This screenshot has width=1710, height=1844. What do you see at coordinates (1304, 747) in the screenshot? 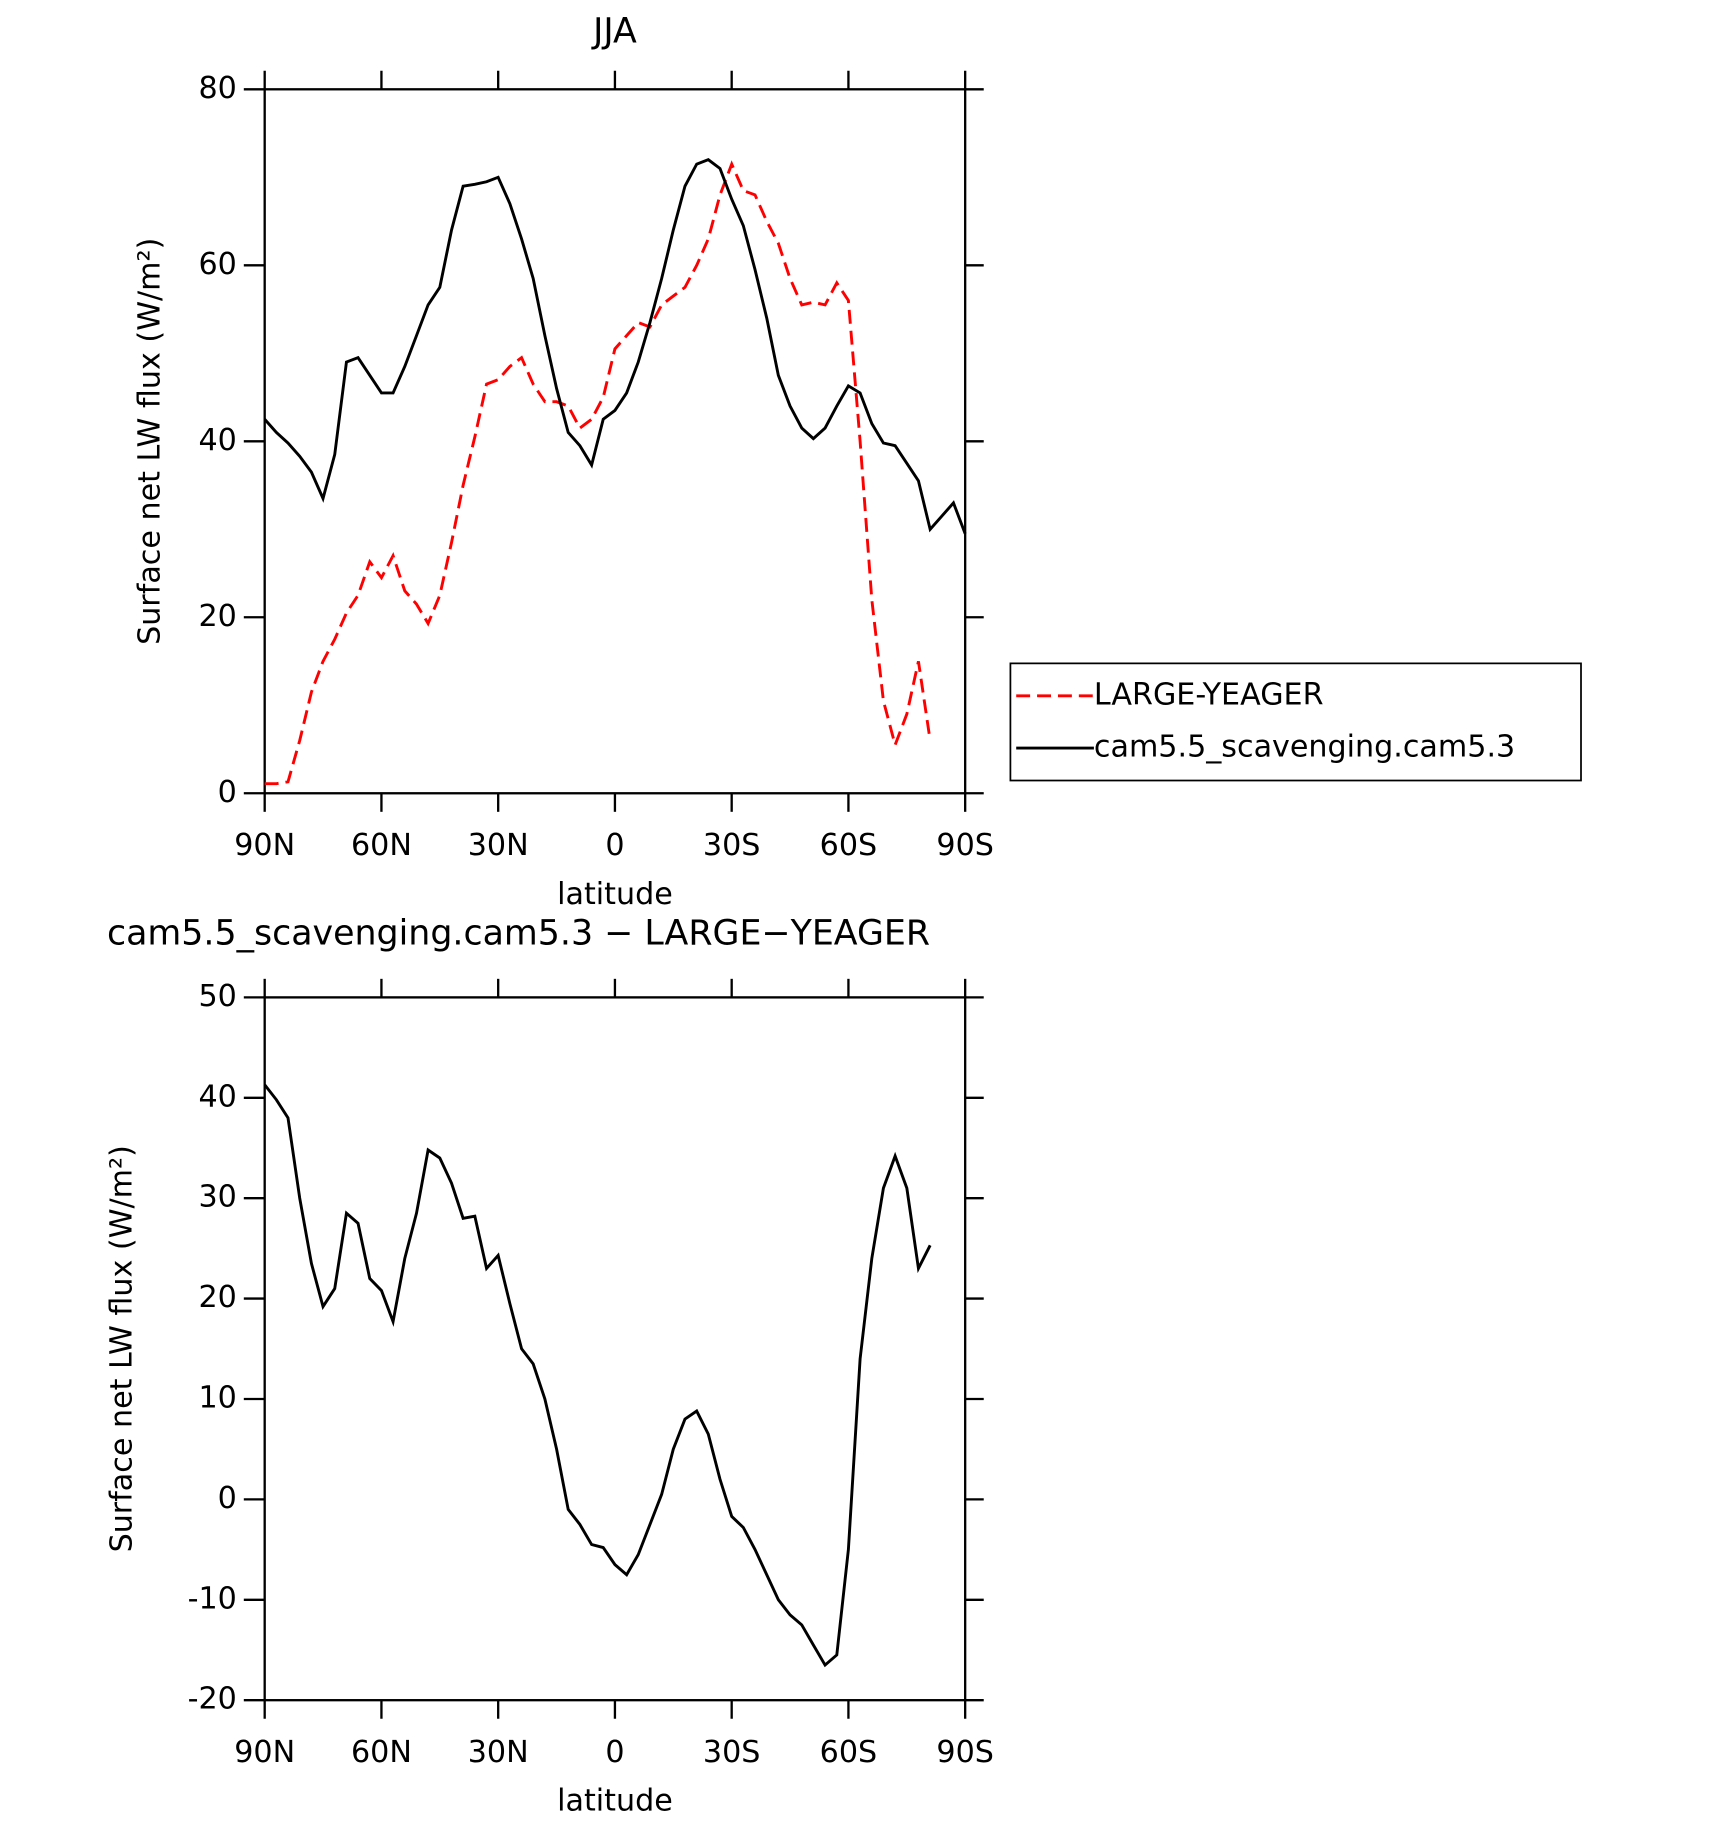
I see `legend-label: cam5.5_scavenging.cam5.3` at bounding box center [1304, 747].